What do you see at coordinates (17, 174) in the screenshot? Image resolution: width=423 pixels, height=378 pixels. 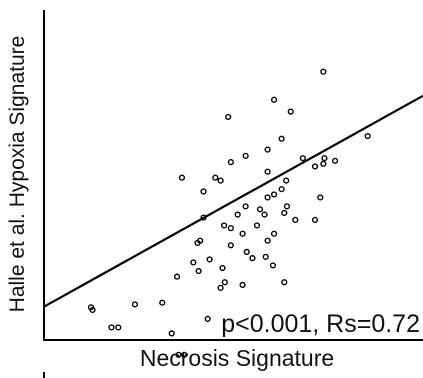 I see `y-axis-label: Halle et al. Hypoxia Signature` at bounding box center [17, 174].